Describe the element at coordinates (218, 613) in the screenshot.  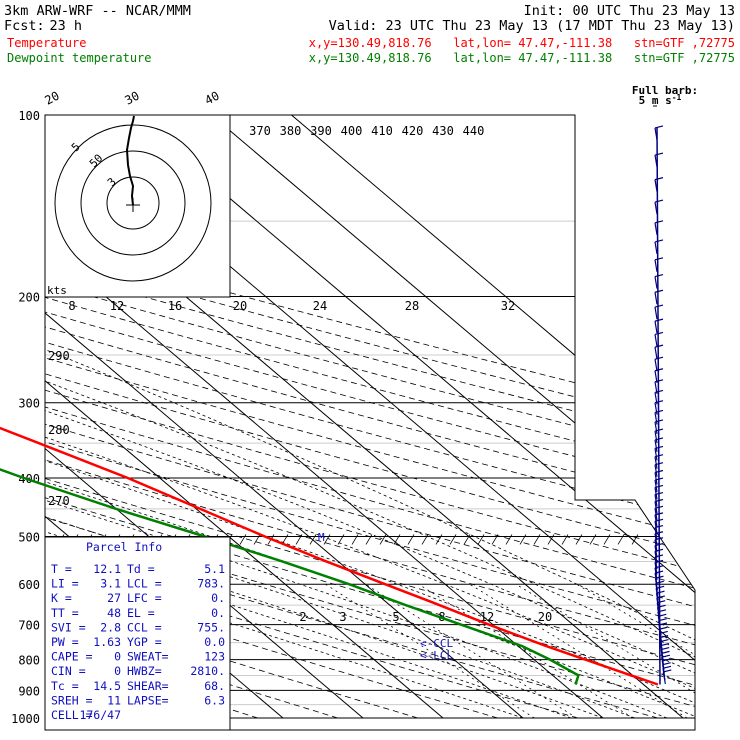
I see `parcel-info-cell: 0.` at that location.